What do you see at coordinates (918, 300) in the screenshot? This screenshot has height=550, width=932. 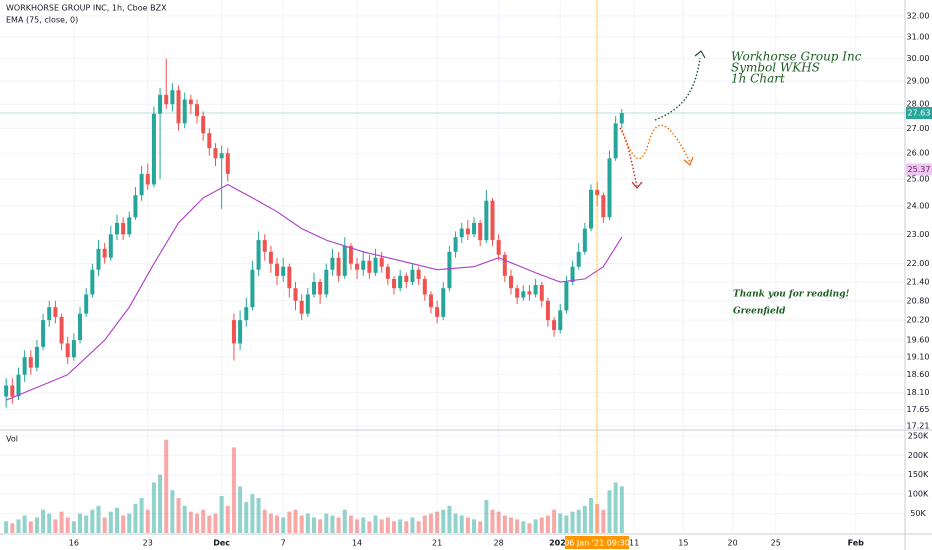 I see `y-tick-label: 20.80` at bounding box center [918, 300].